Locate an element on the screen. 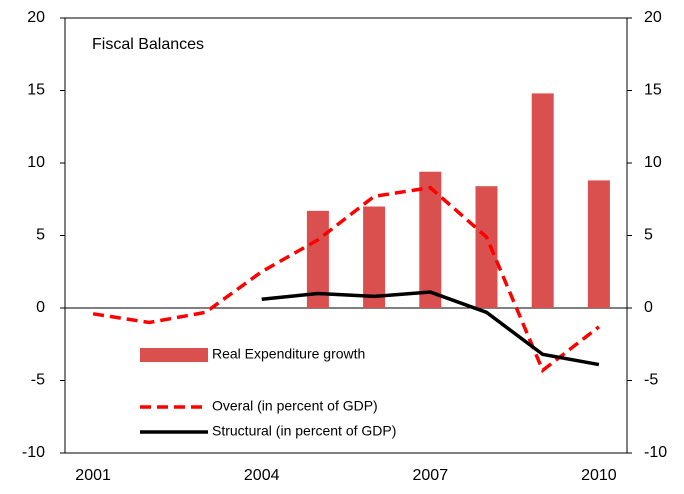  y2-tick-label: -10 is located at coordinates (655, 452).